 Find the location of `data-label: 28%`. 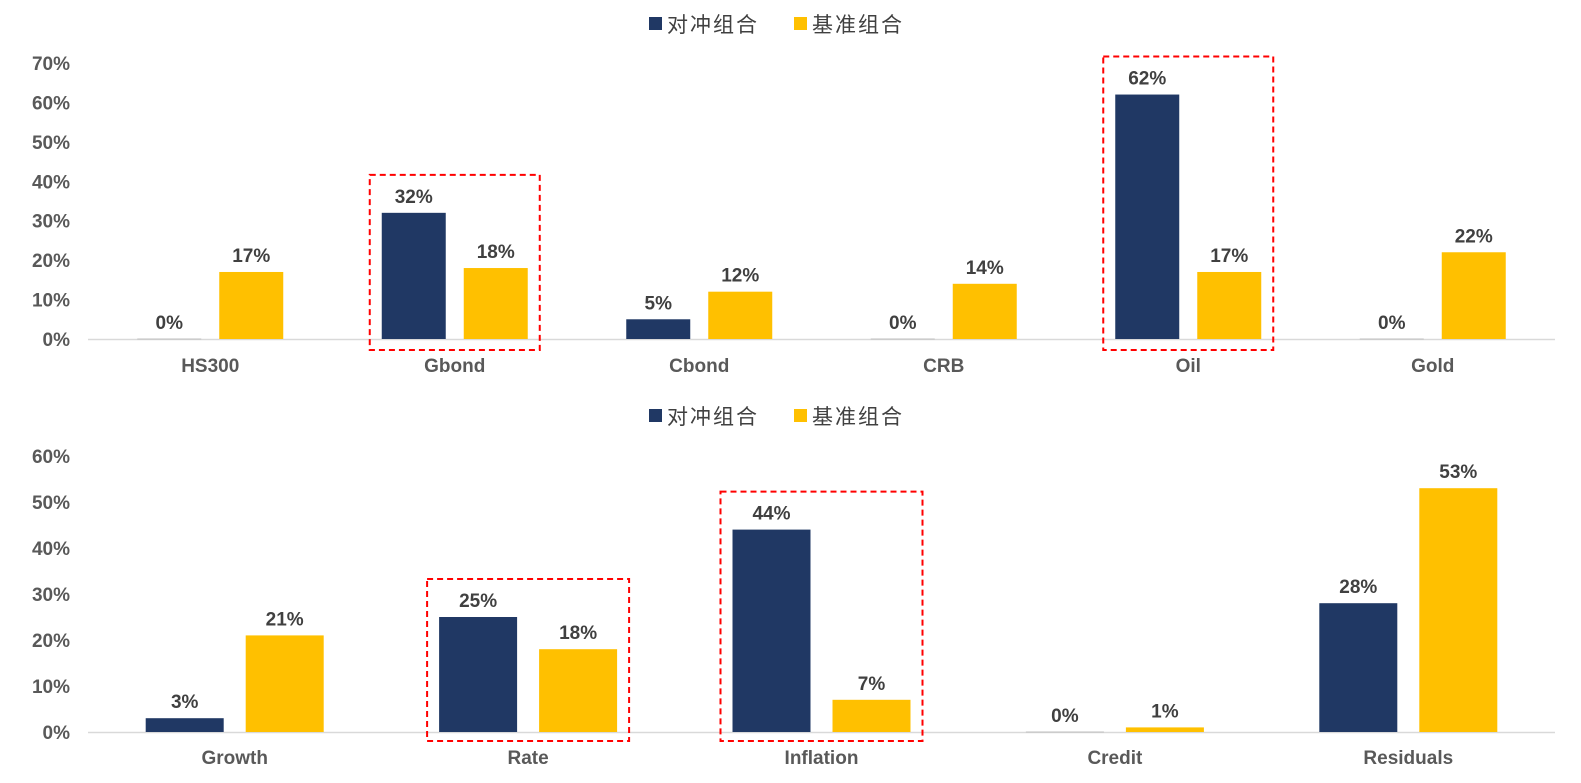

data-label: 28% is located at coordinates (1358, 587).